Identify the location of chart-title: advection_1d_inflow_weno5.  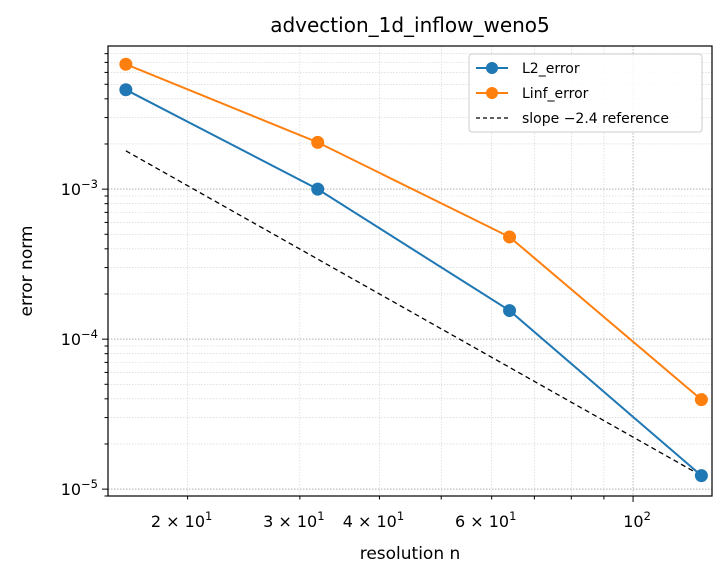
(410, 25).